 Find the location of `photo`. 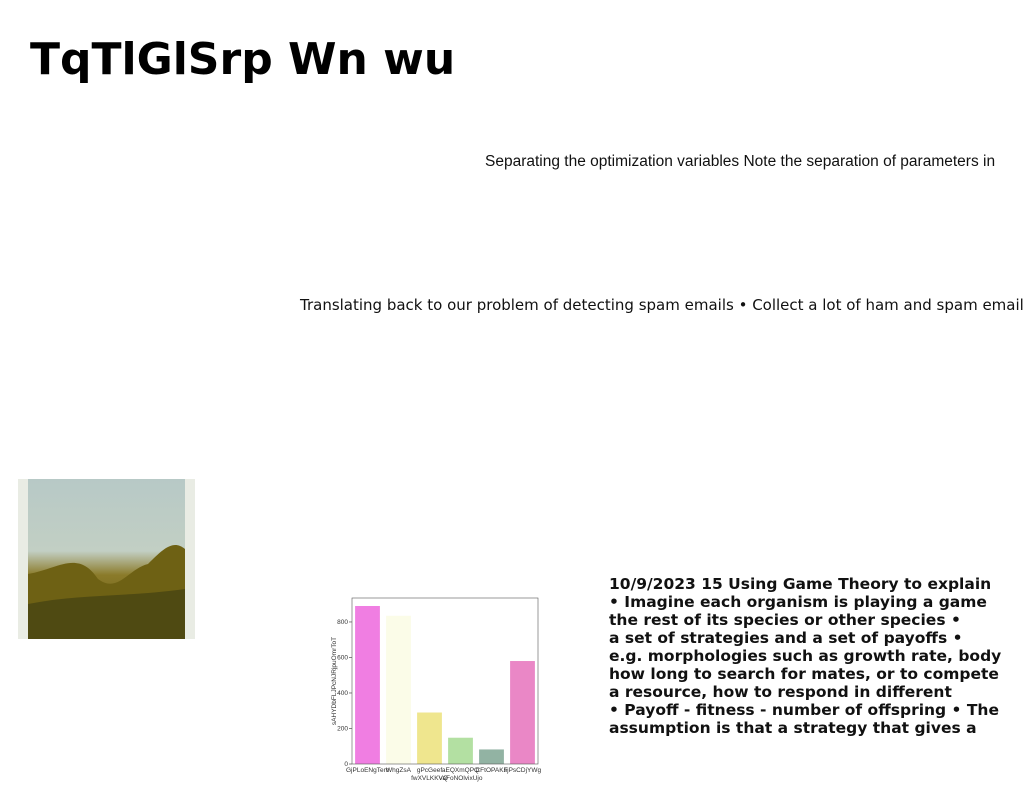

photo is located at coordinates (106, 559).